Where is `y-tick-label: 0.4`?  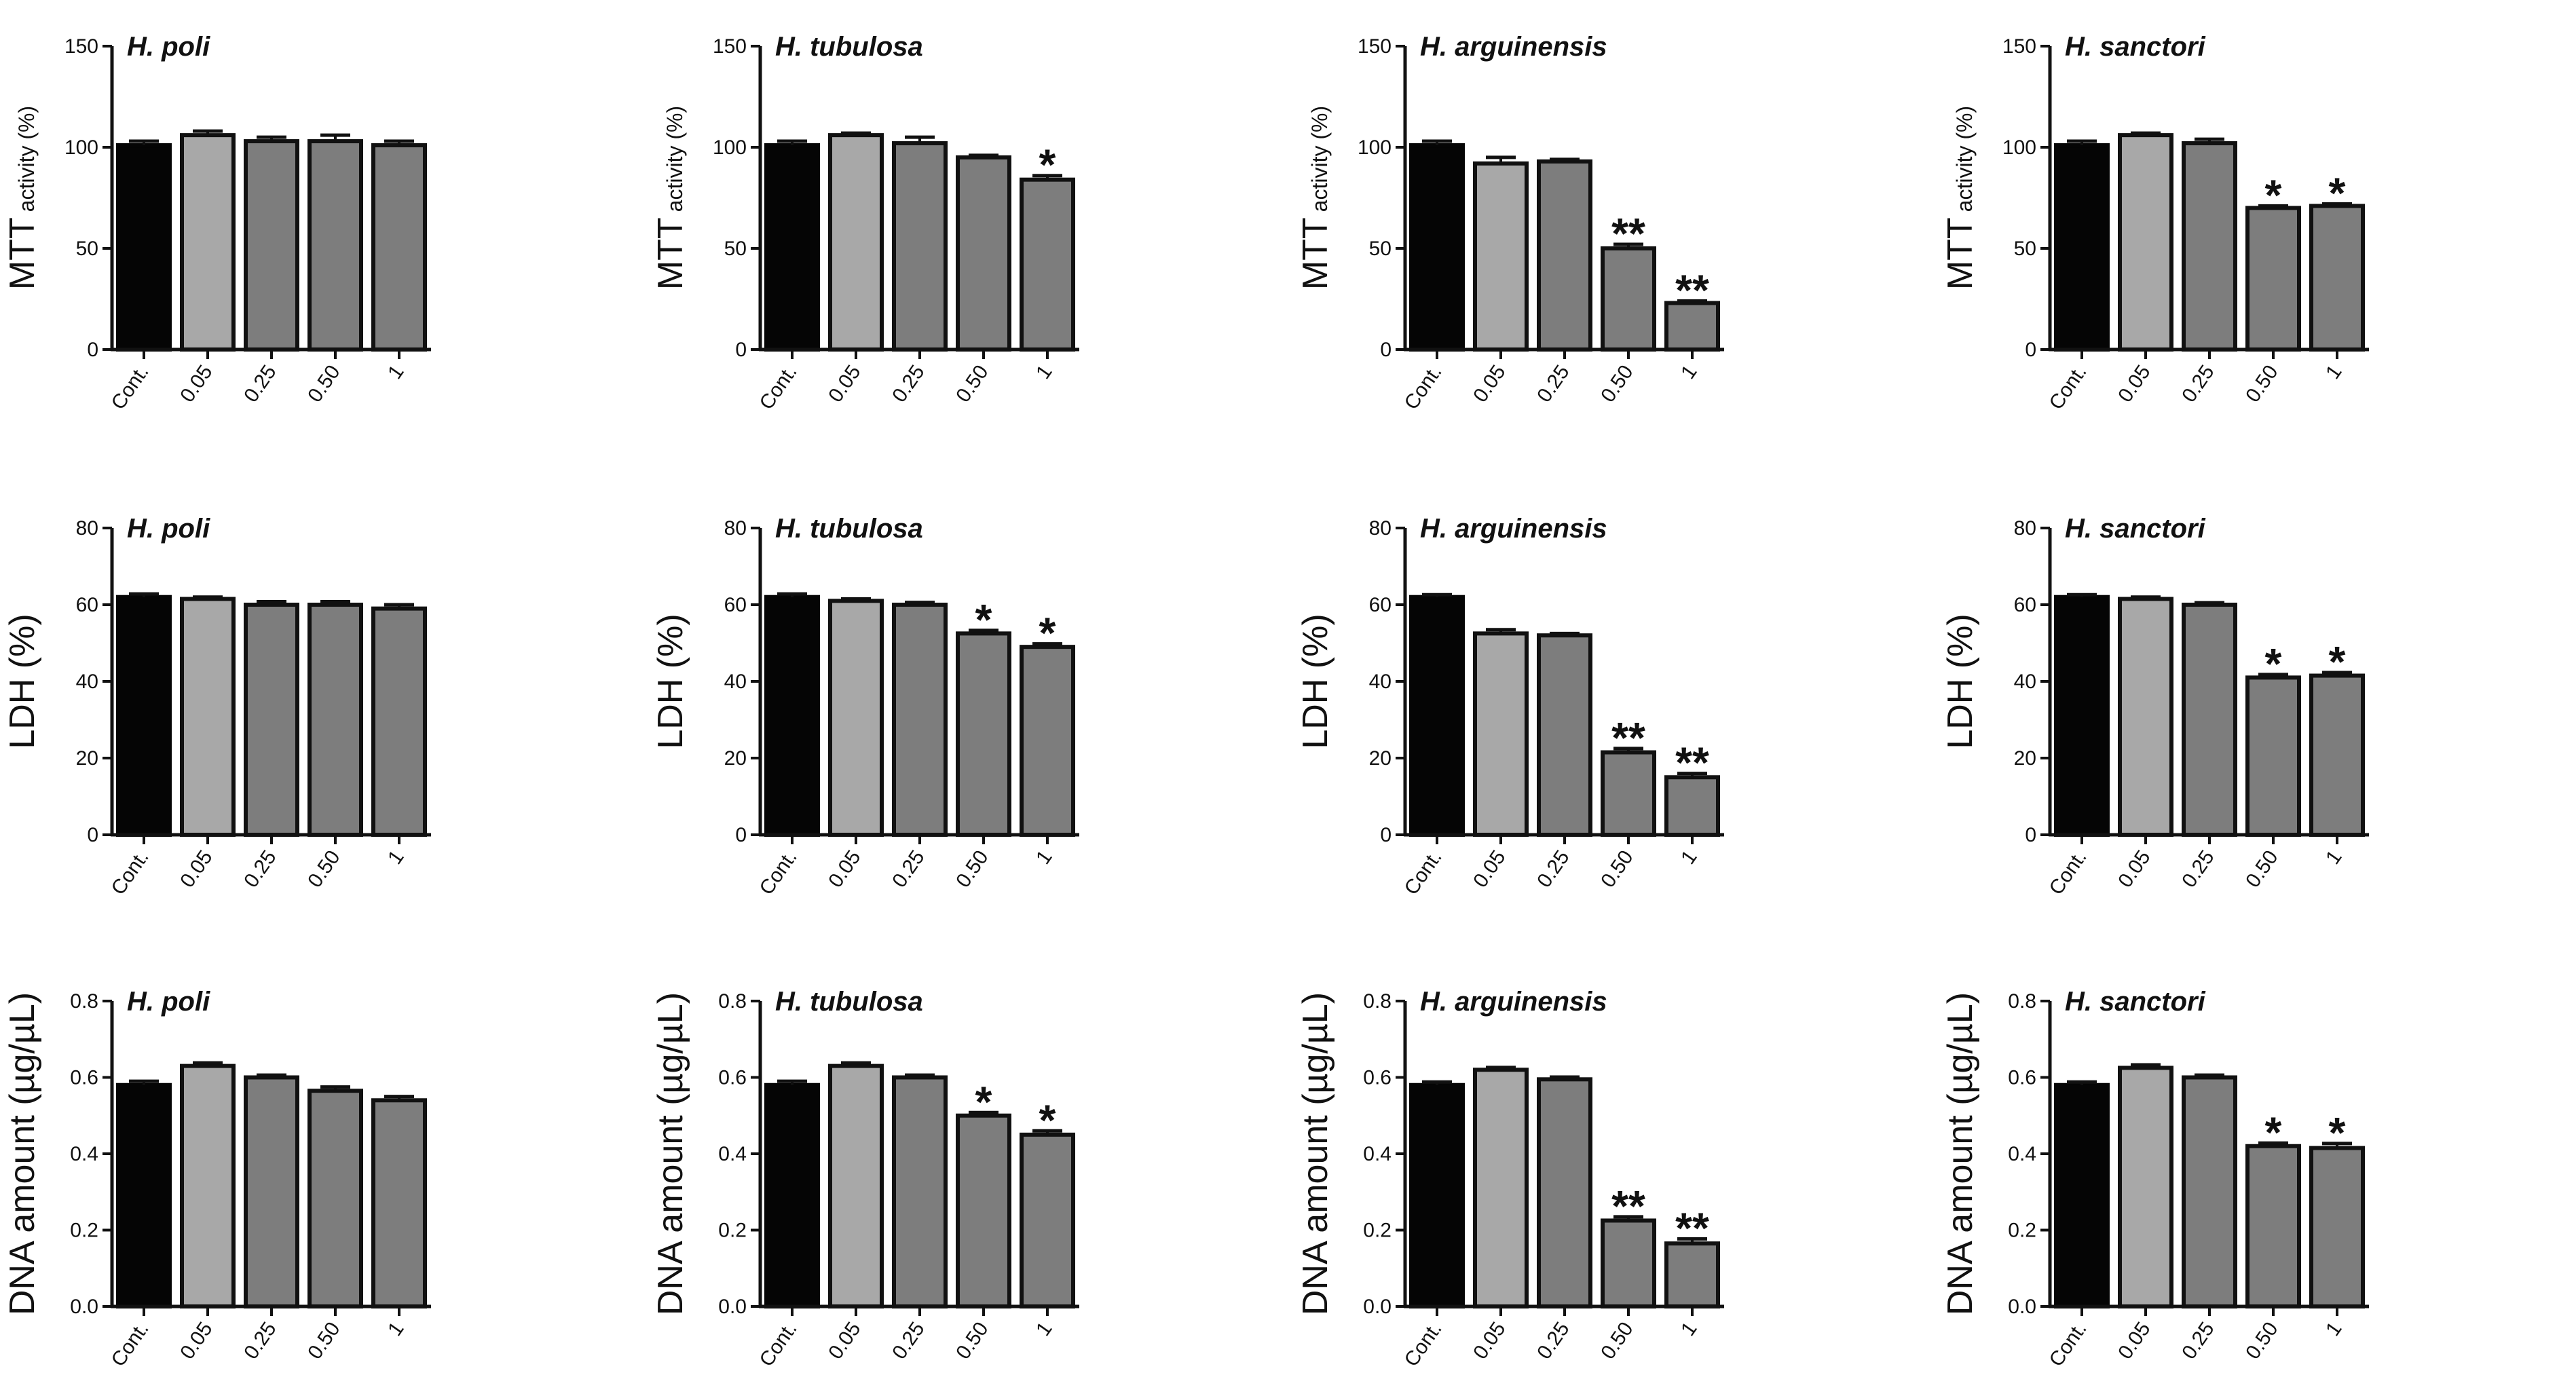
y-tick-label: 0.4 is located at coordinates (84, 1154).